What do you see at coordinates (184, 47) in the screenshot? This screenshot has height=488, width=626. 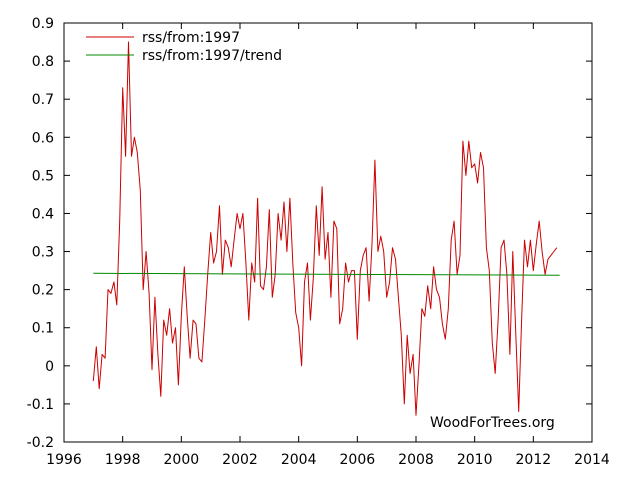 I see `legend: rss/from:1997 rss/from:1997/trend` at bounding box center [184, 47].